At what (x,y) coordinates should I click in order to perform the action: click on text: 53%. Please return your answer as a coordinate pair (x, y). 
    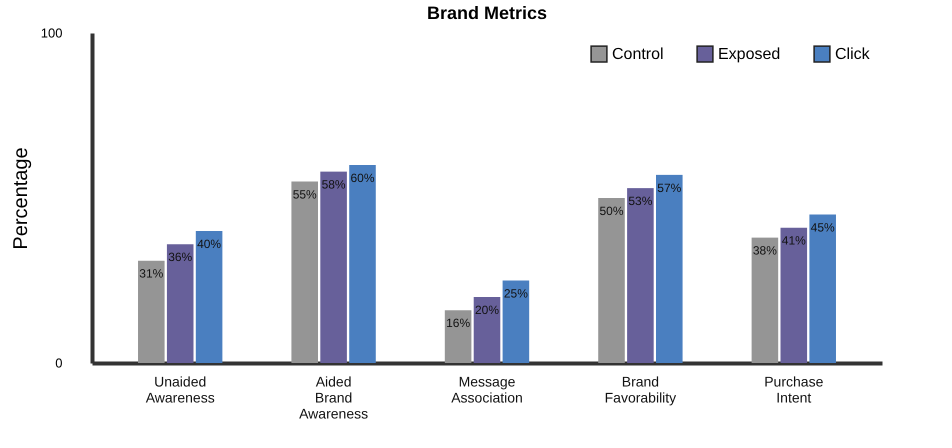
    Looking at the image, I should click on (640, 201).